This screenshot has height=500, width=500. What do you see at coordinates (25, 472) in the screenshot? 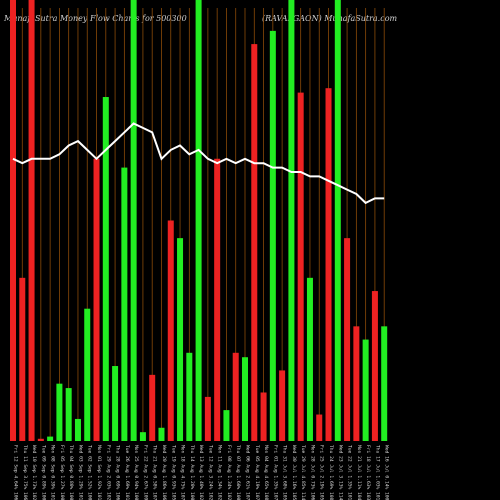
I see `x-tick-label: Thu 11 Sep 3.75% 1061.25` at bounding box center [25, 472].